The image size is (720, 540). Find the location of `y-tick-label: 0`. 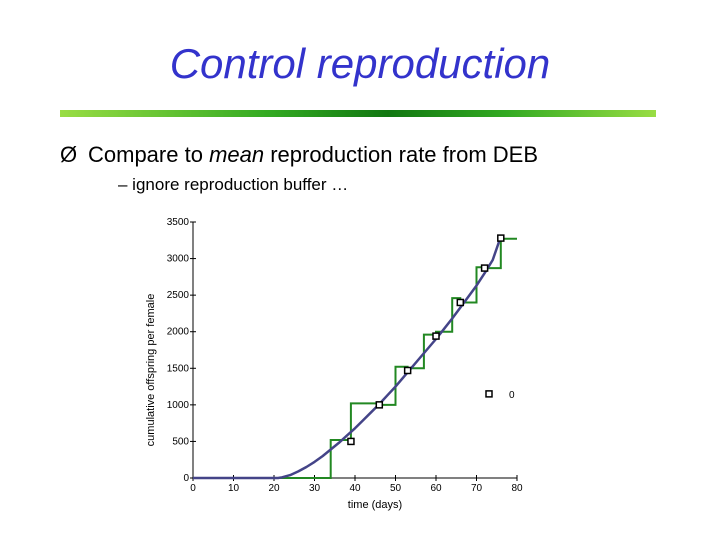

y-tick-label: 0 is located at coordinates (186, 478).